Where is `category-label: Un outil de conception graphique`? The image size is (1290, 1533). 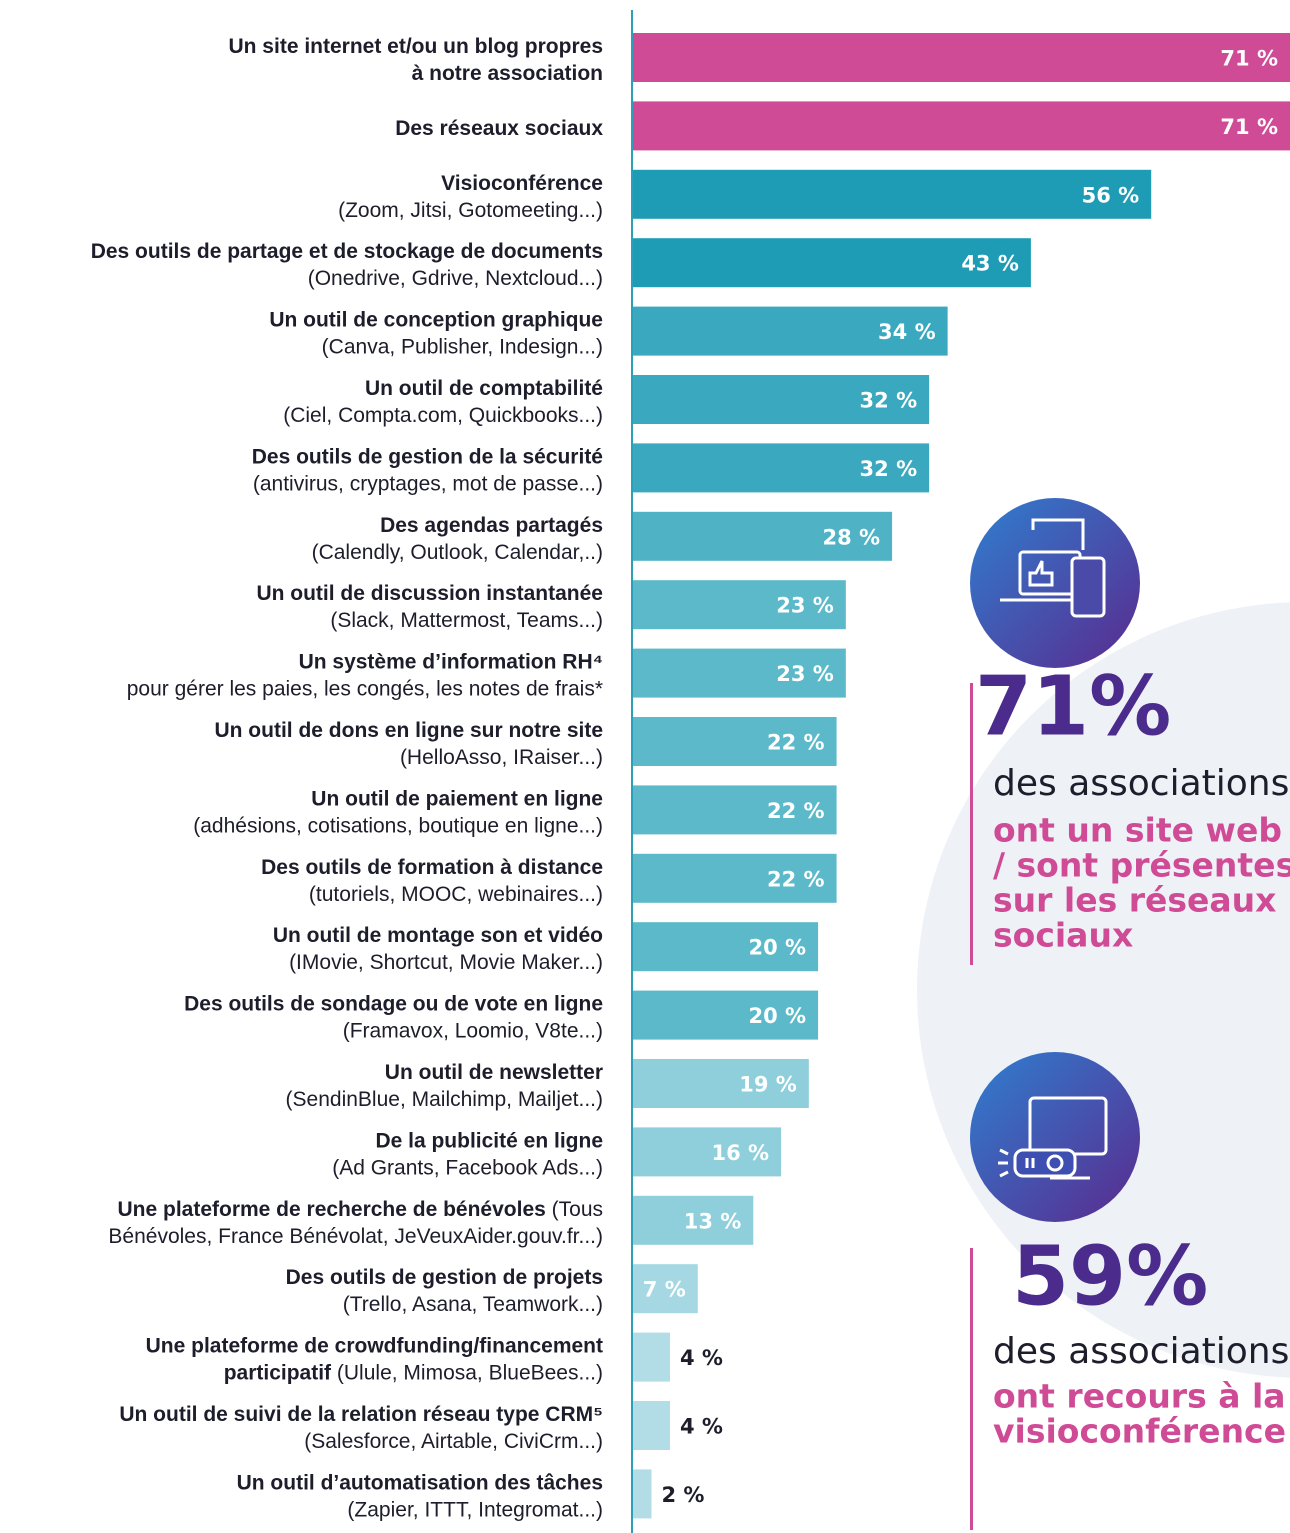 category-label: Un outil de conception graphique is located at coordinates (436, 319).